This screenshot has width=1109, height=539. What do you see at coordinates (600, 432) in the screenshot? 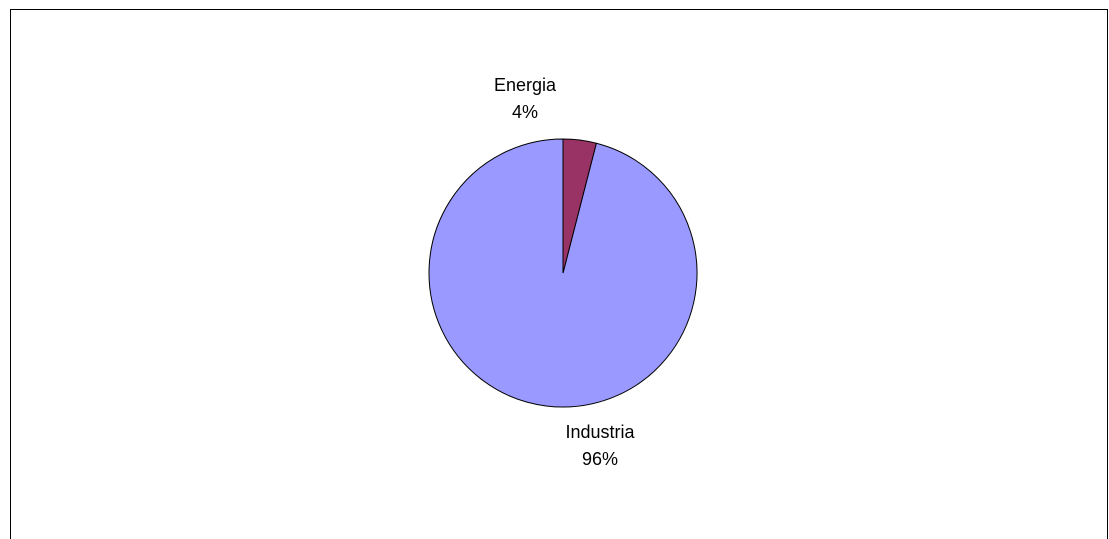
I see `slice-label-industria: Industria` at bounding box center [600, 432].